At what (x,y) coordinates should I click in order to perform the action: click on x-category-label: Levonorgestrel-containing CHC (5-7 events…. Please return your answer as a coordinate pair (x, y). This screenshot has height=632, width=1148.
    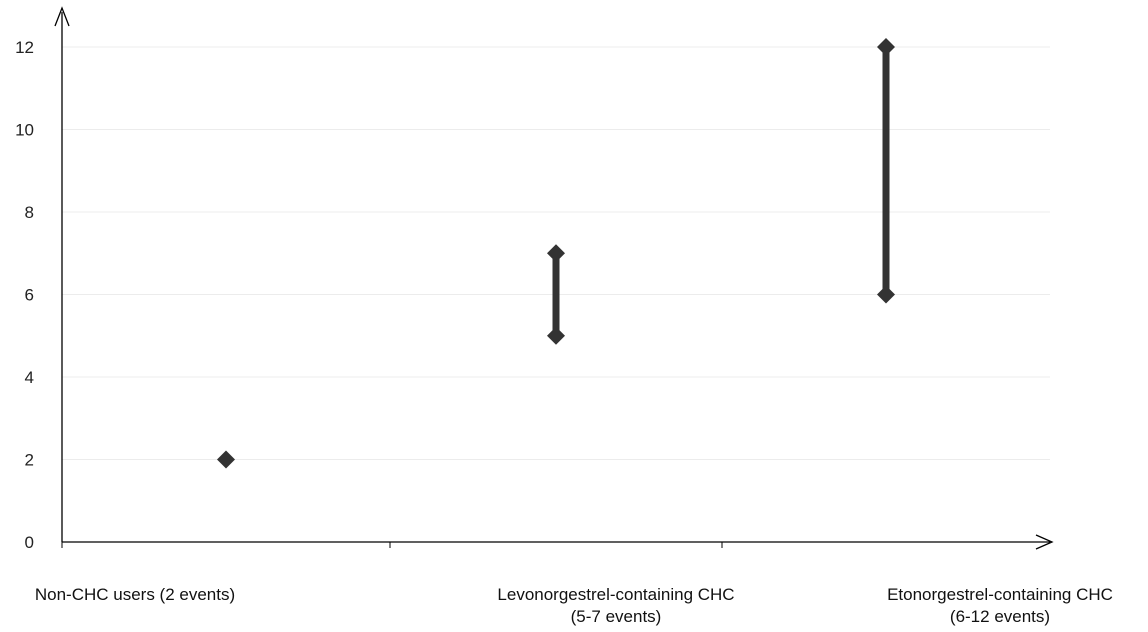
    Looking at the image, I should click on (615, 605).